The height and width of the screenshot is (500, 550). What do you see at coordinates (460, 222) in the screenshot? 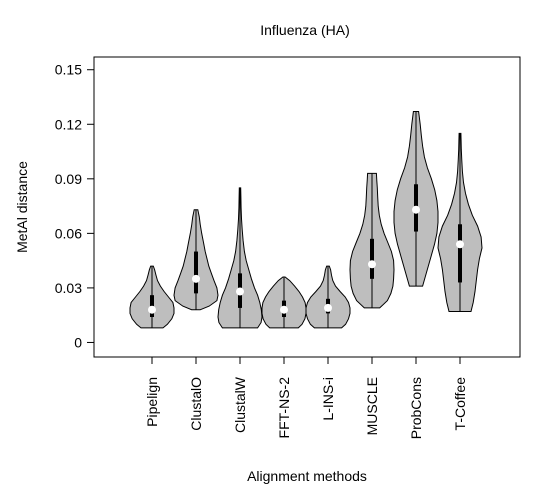
I see `violin-t-coffee` at bounding box center [460, 222].